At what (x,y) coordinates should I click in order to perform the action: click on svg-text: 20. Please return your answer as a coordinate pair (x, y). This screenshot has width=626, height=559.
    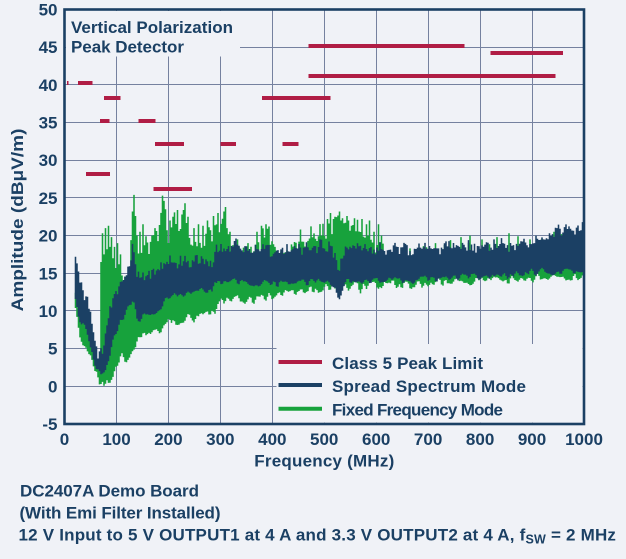
    Looking at the image, I should click on (48, 236).